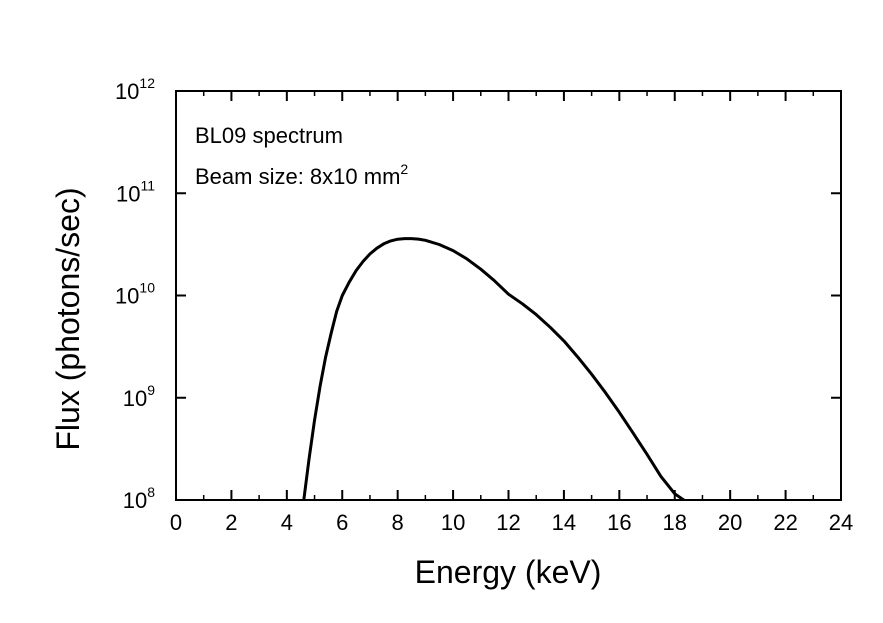 The width and height of the screenshot is (883, 623). What do you see at coordinates (619, 522) in the screenshot?
I see `x-tick-label: 16` at bounding box center [619, 522].